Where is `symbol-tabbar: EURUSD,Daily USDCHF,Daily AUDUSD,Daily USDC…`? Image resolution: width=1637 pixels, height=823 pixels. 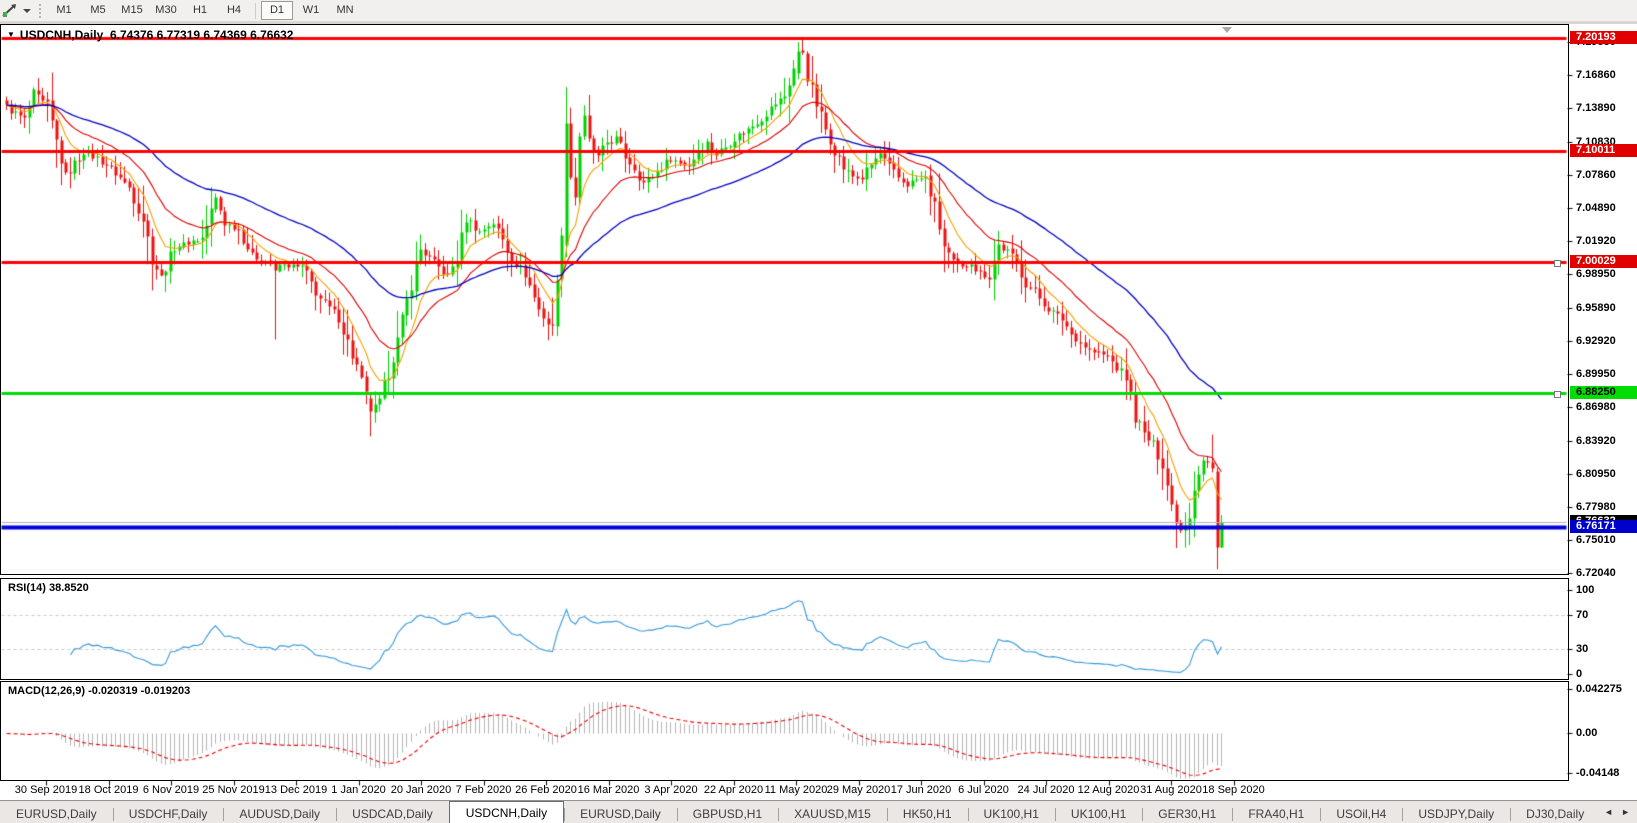
symbol-tabbar: EURUSD,Daily USDCHF,Daily AUDUSD,Daily USDC… is located at coordinates (818, 811).